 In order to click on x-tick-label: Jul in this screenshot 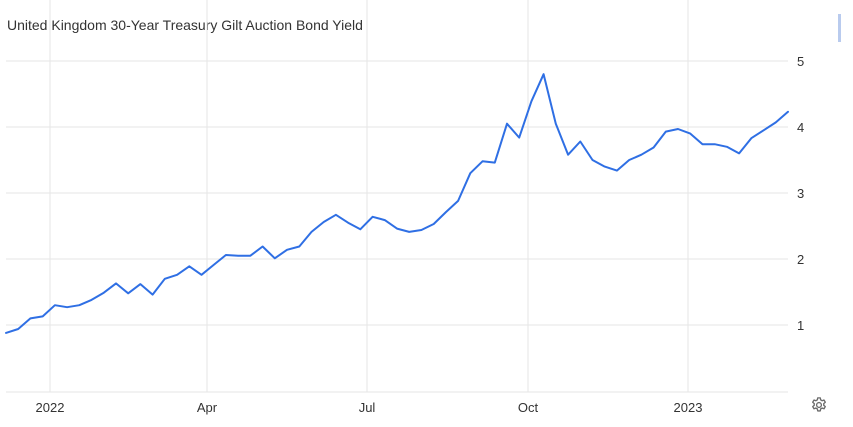, I will do `click(367, 407)`.